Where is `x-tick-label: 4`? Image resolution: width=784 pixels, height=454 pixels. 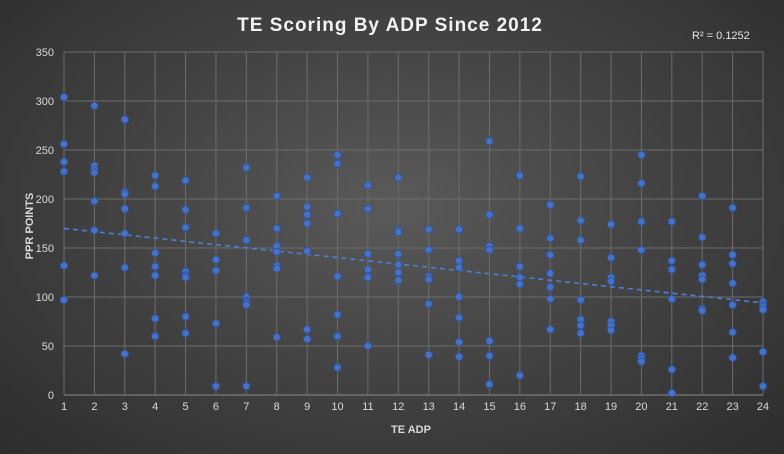 x-tick-label: 4 is located at coordinates (155, 407).